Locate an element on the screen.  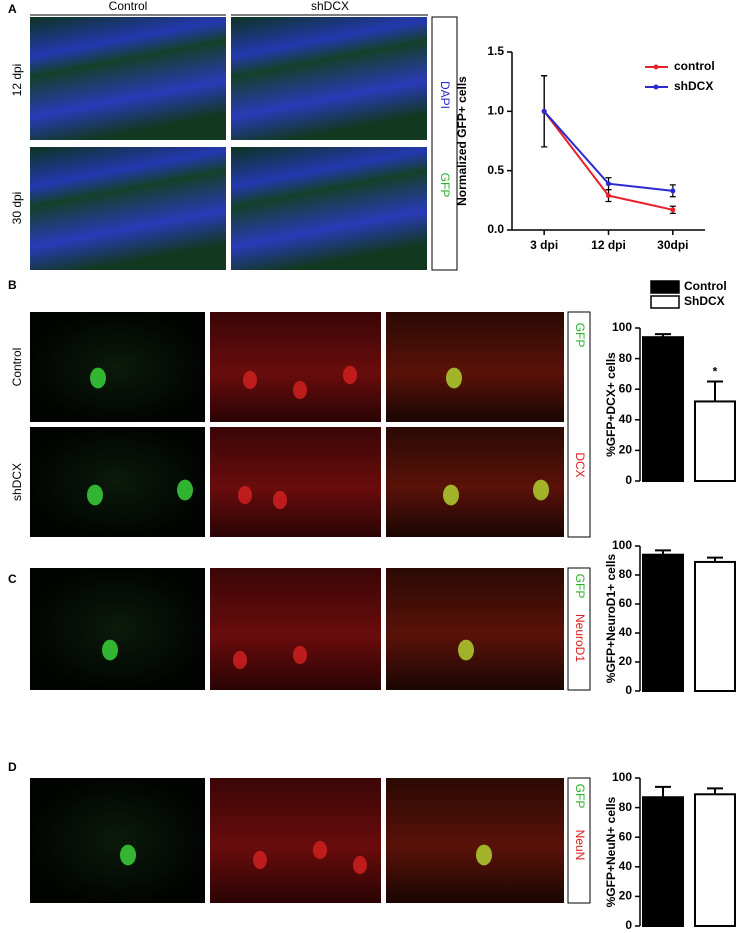
y-tick-label: 0.5 is located at coordinates (495, 170).